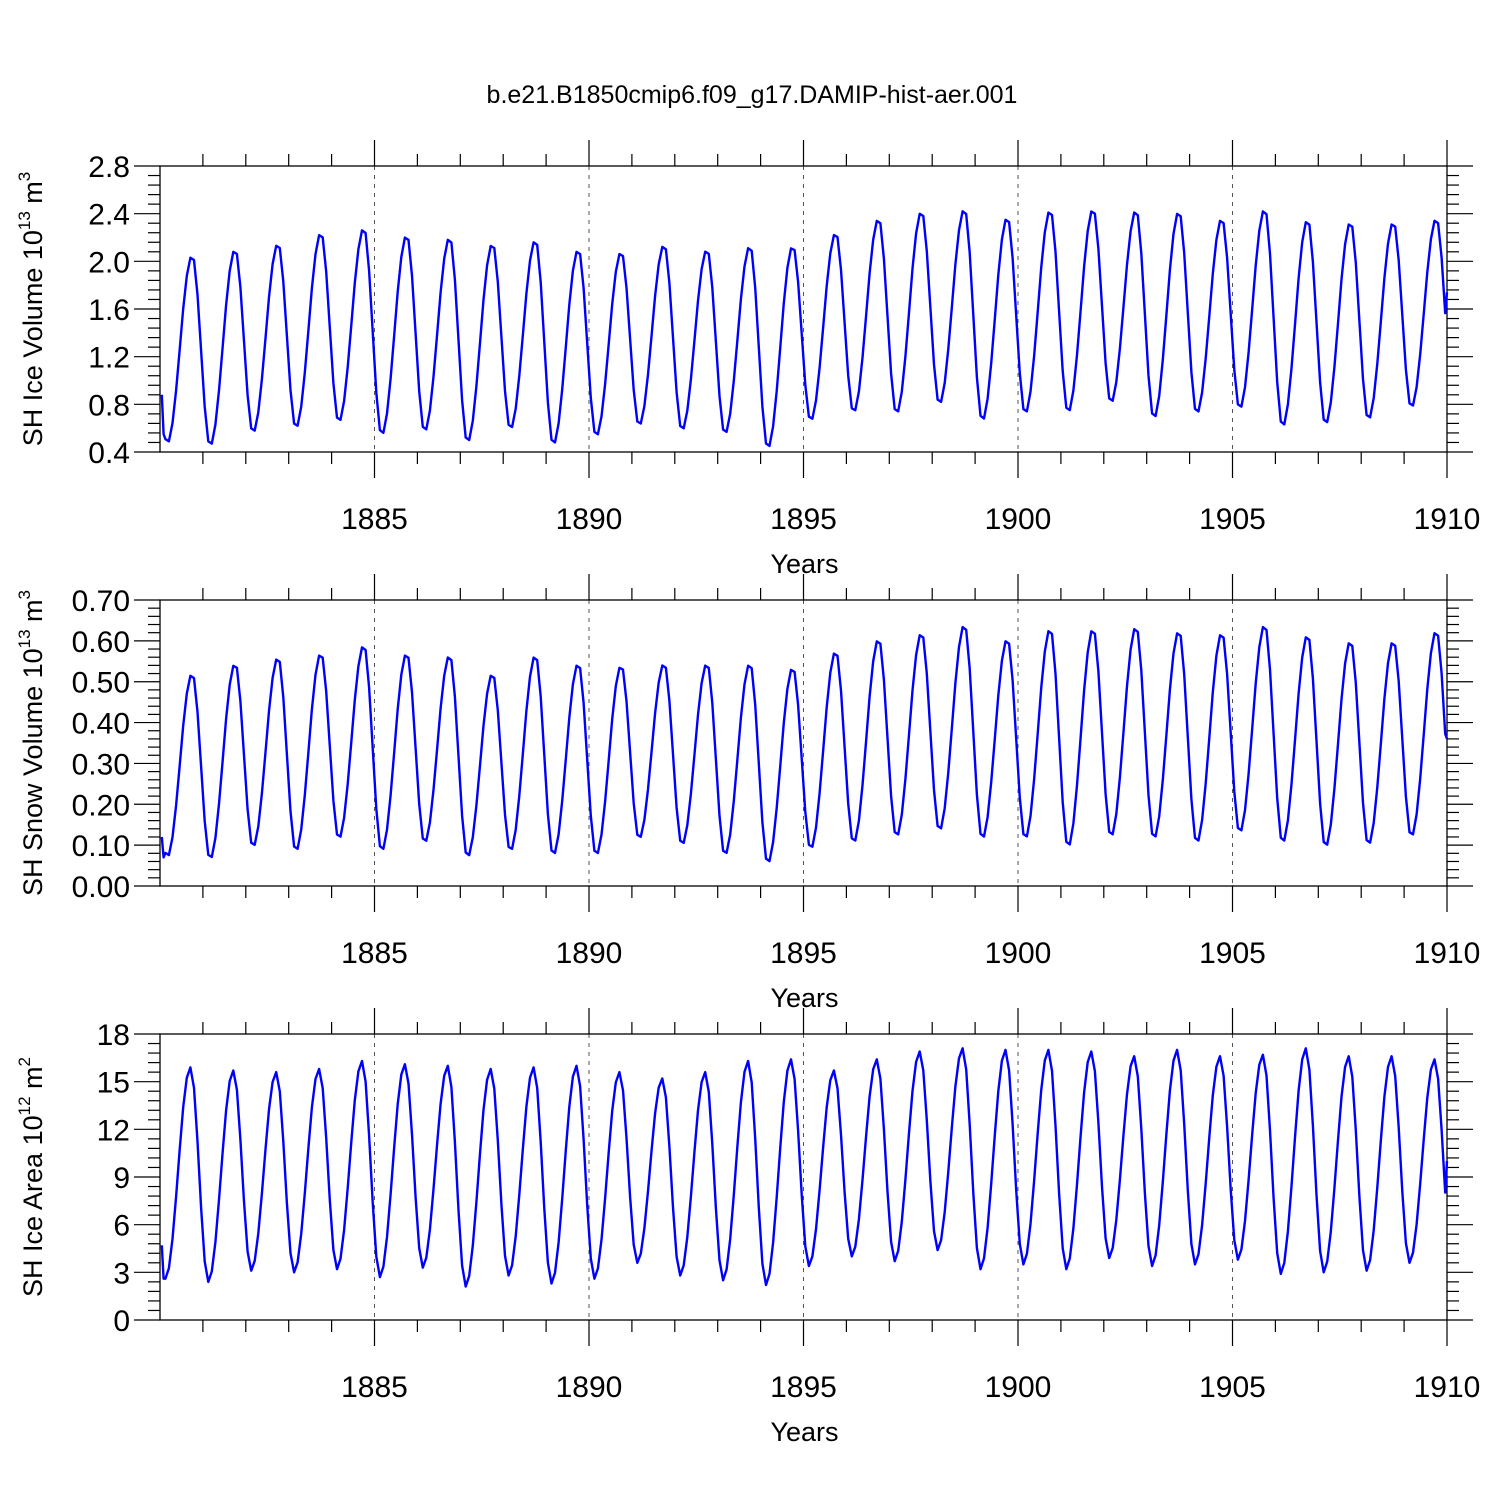 This screenshot has width=1500, height=1500. I want to click on y-axis-label: SH Ice Area 1012 m2, so click(31, 1177).